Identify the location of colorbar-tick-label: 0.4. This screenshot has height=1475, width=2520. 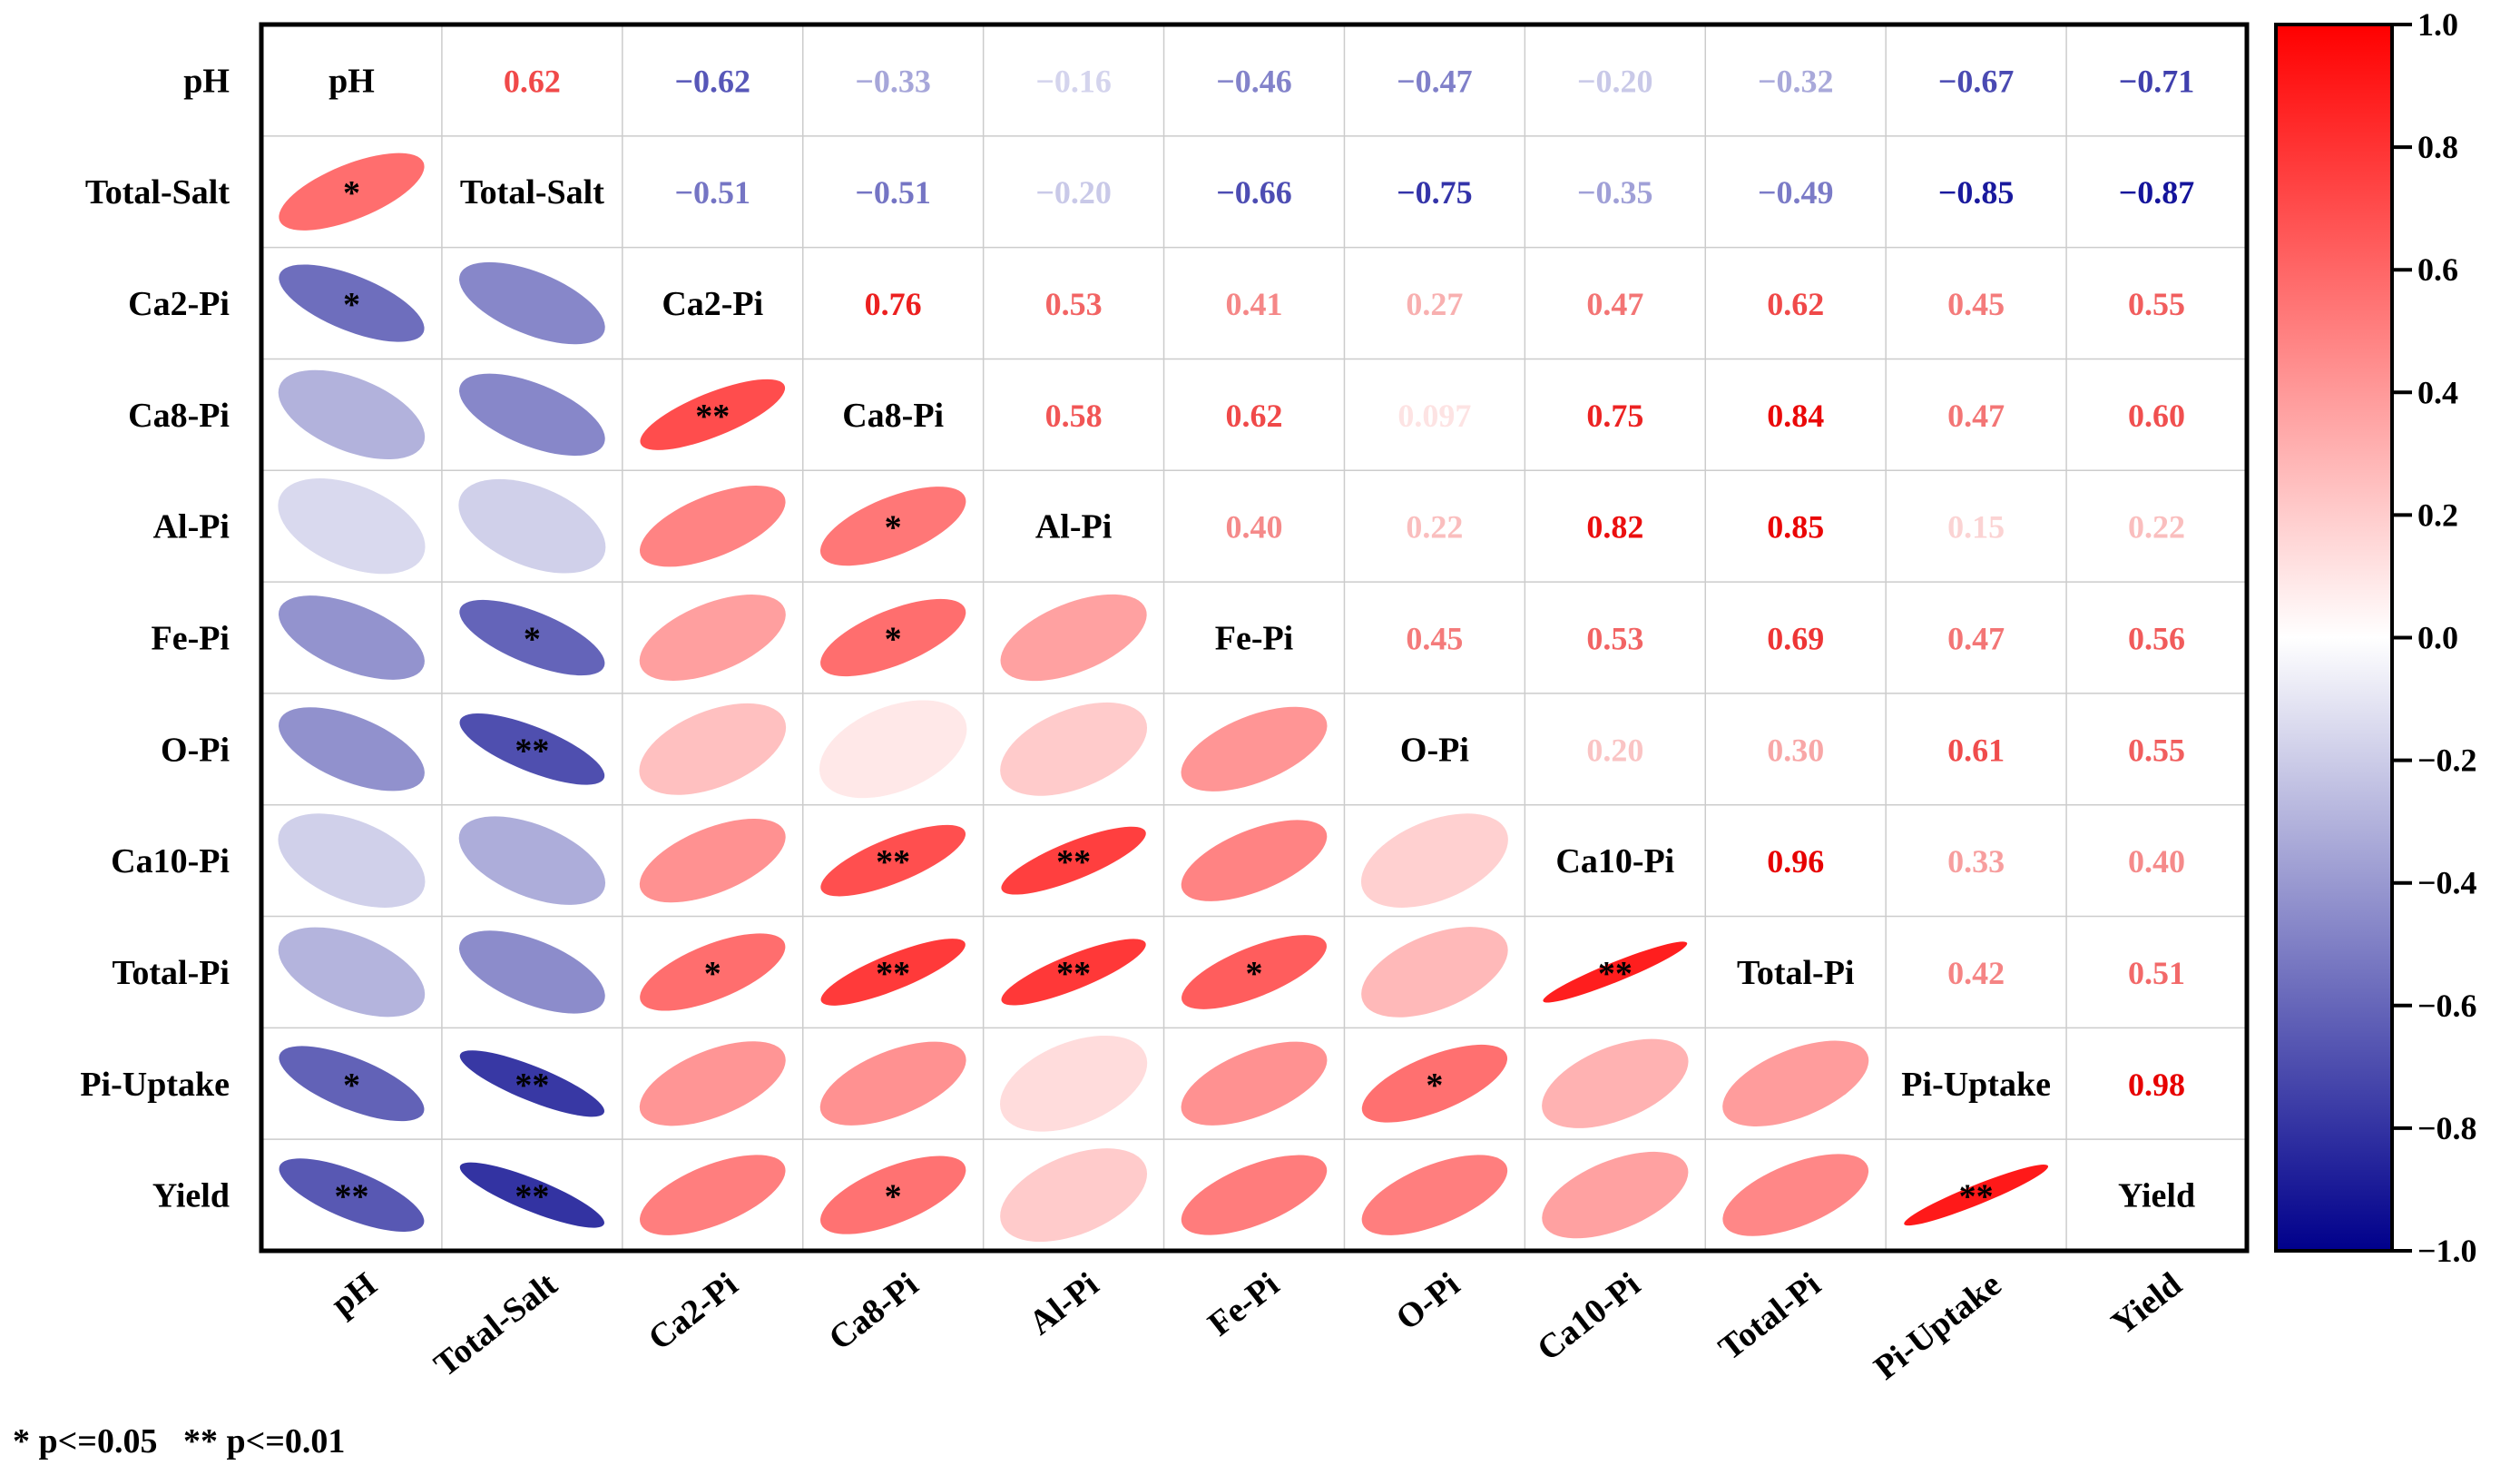
(2437, 392).